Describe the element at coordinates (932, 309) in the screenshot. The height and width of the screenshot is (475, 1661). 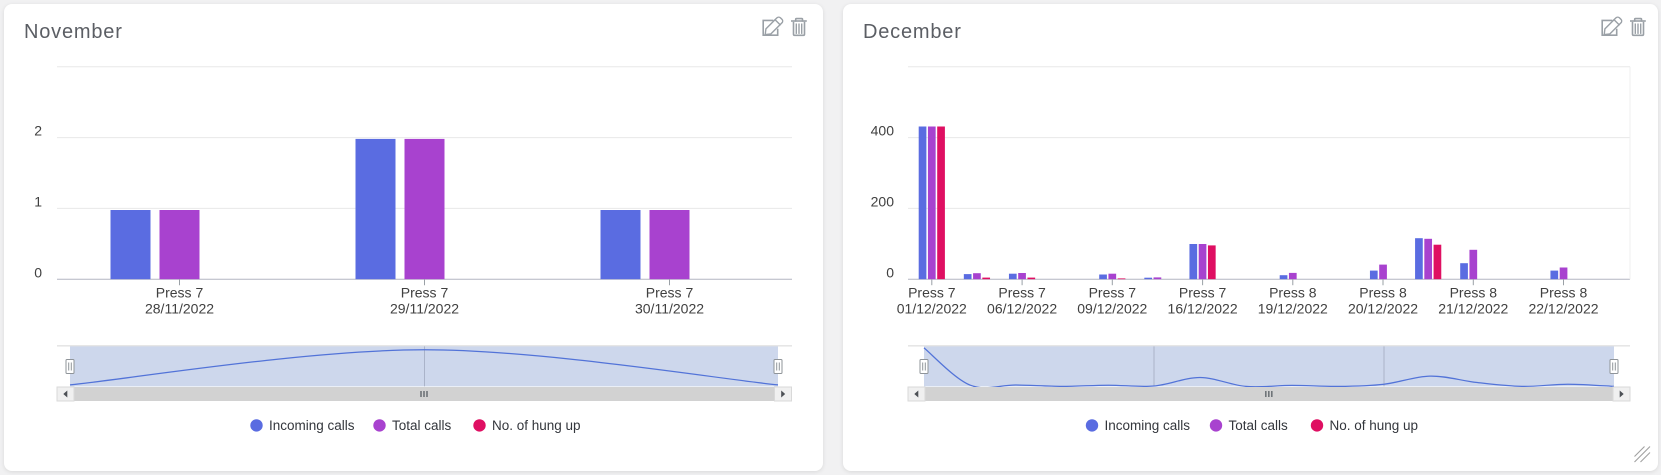
I see `svg-text: 01/12/2022` at that location.